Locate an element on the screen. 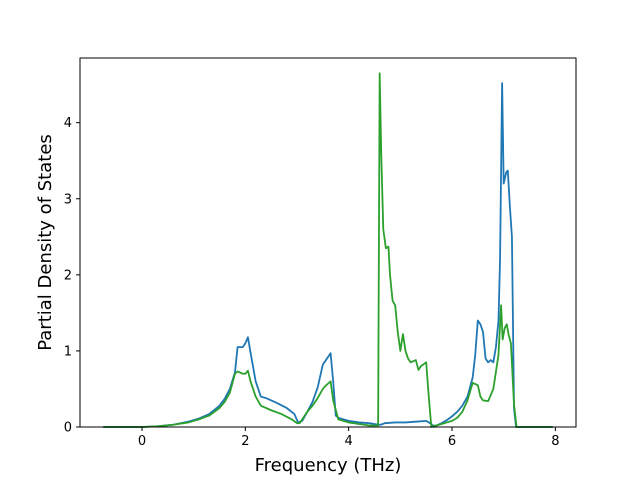 Image resolution: width=640 pixels, height=480 pixels. x-axis-label: Frequency (THz) is located at coordinates (328, 465).